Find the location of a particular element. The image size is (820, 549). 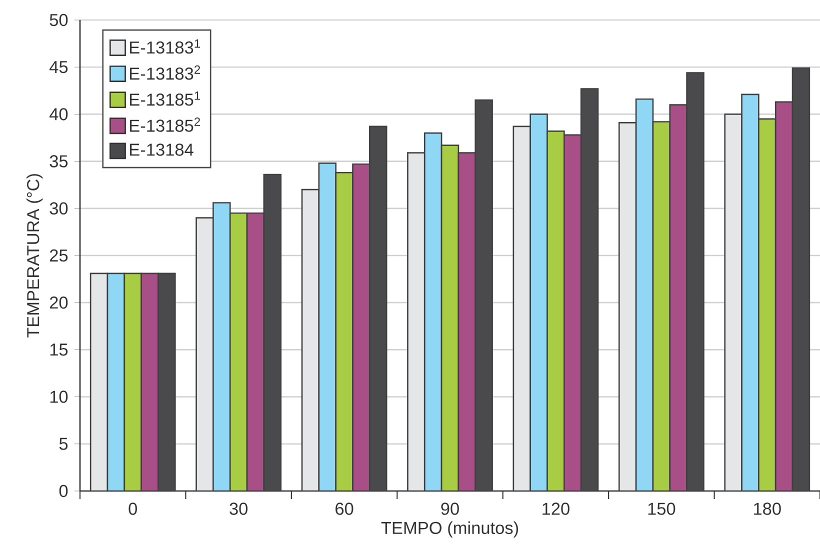

y-tick-label: 30 is located at coordinates (59, 208).